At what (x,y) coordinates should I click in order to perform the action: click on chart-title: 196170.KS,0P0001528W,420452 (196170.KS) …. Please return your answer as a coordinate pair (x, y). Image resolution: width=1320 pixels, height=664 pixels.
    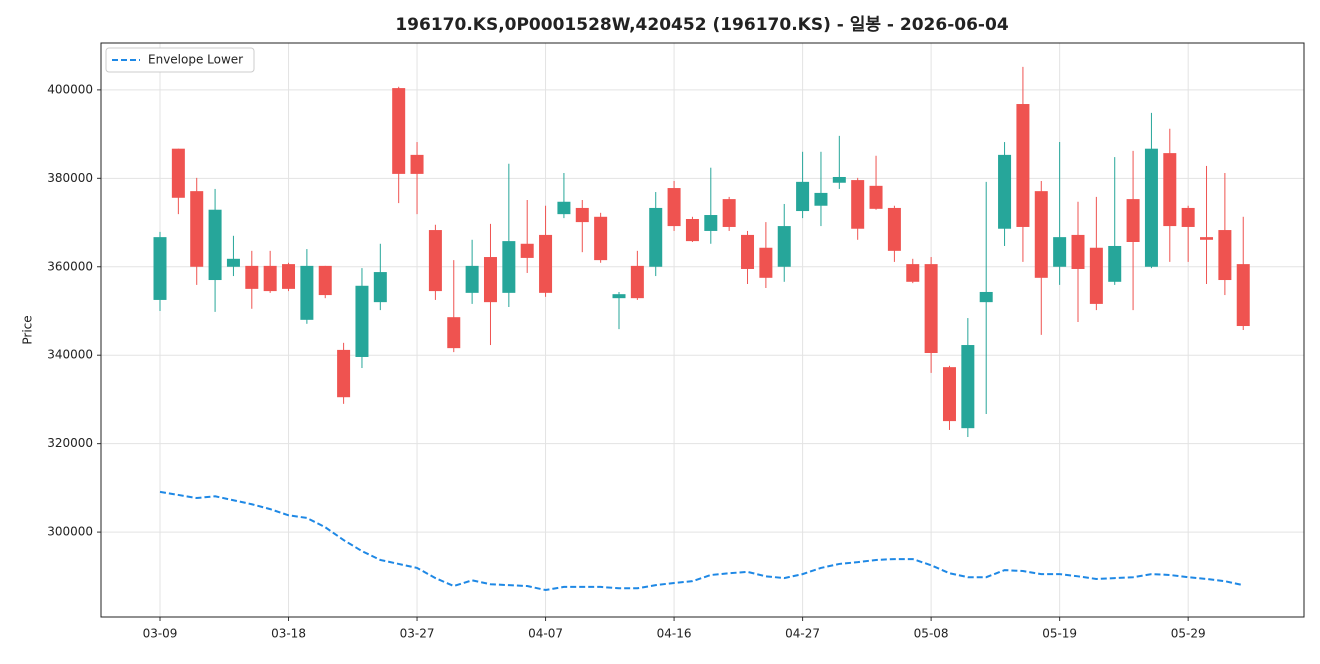
    Looking at the image, I should click on (701, 25).